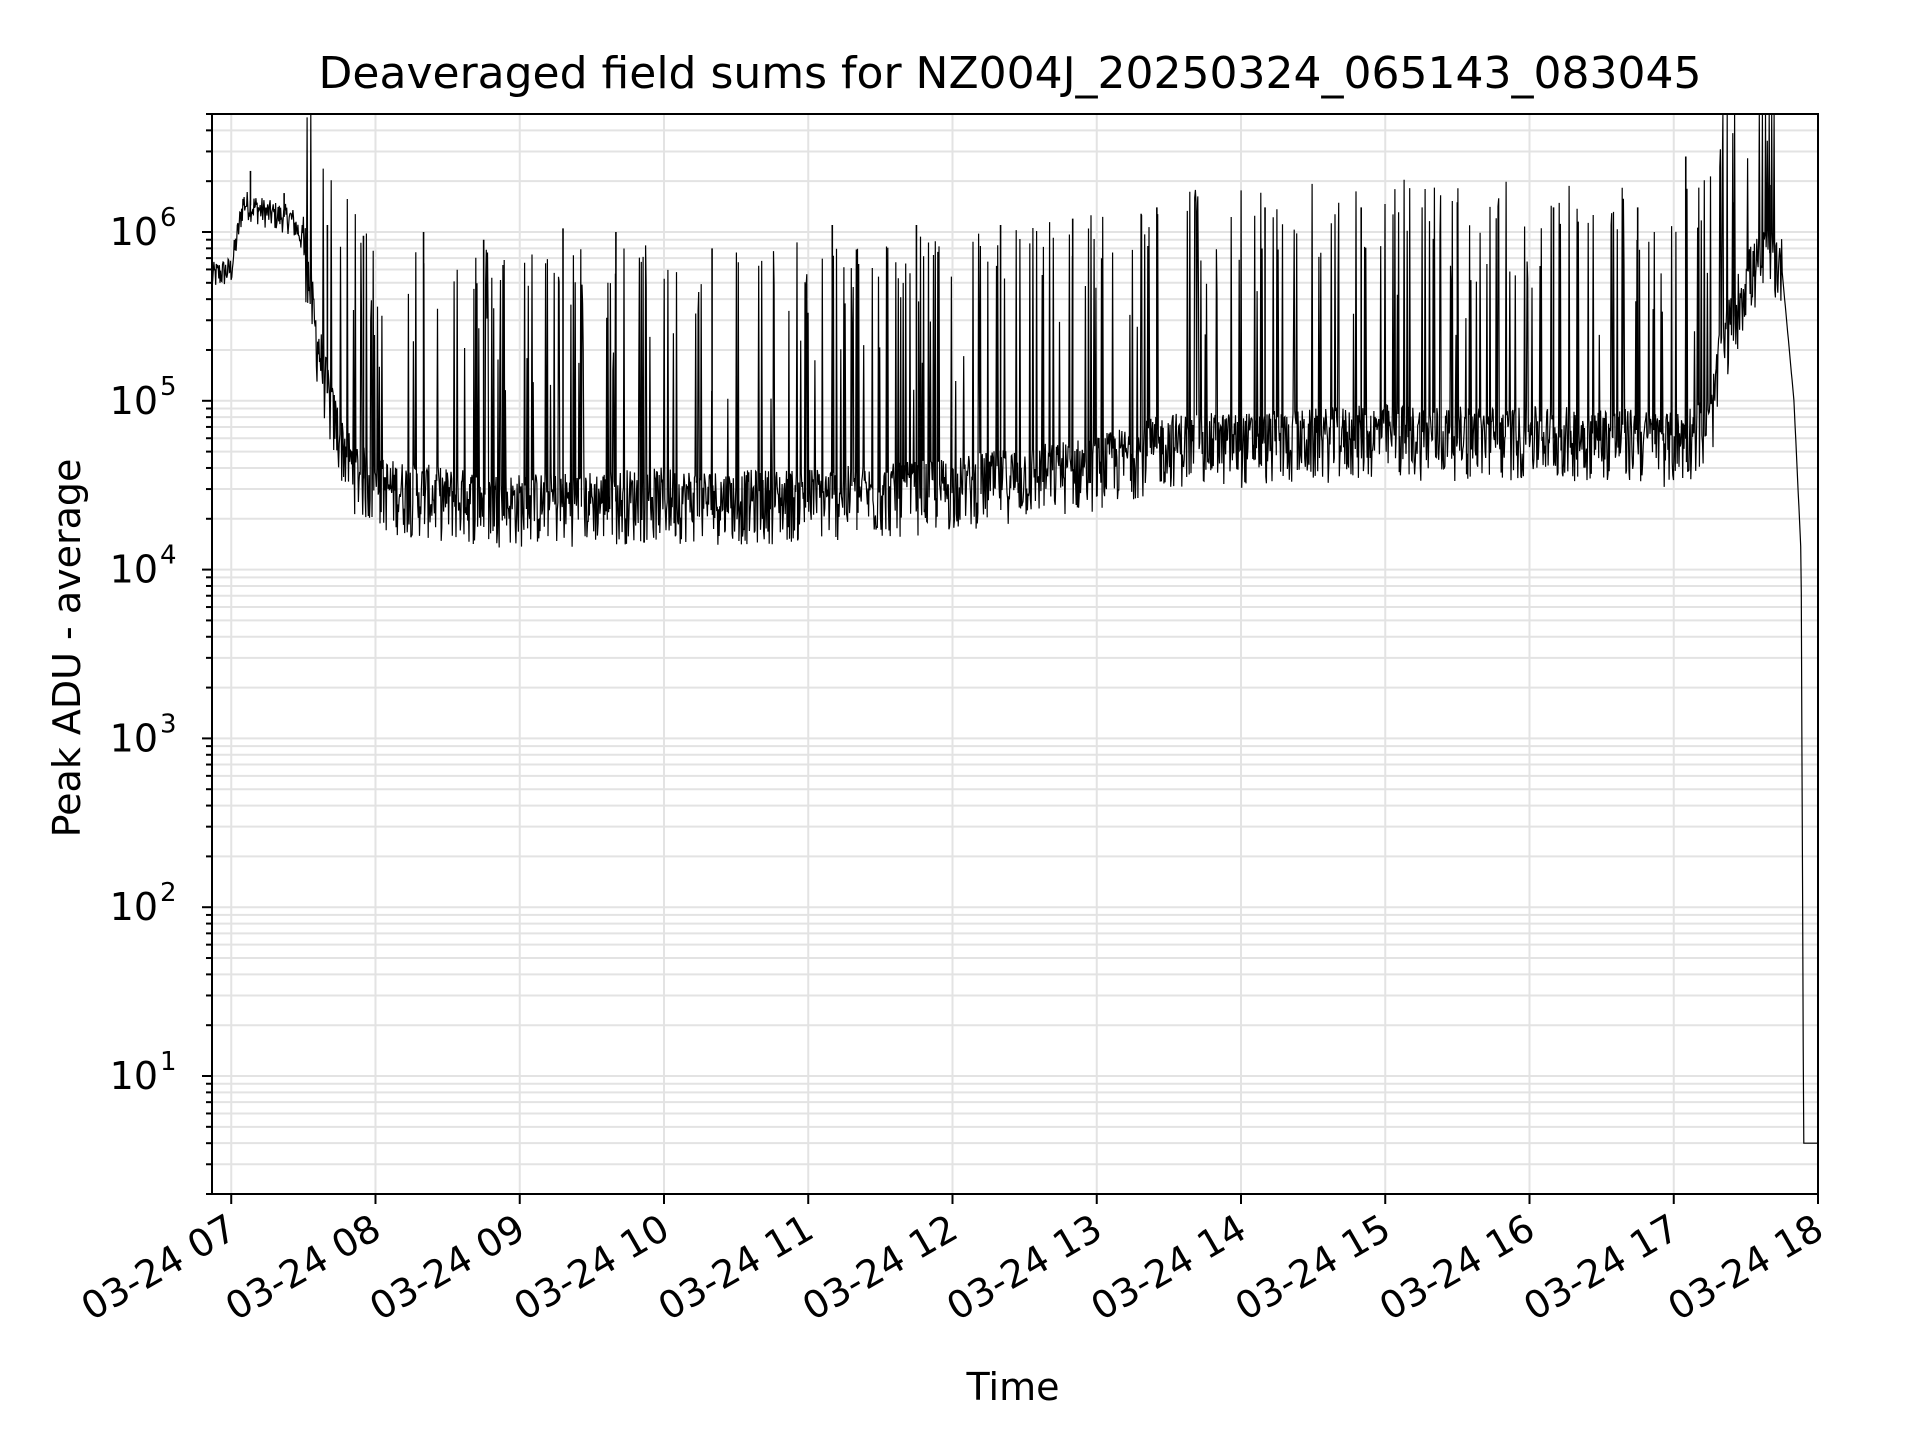 This screenshot has width=1920, height=1440. What do you see at coordinates (1013, 1387) in the screenshot?
I see `x-axis-label: Time` at bounding box center [1013, 1387].